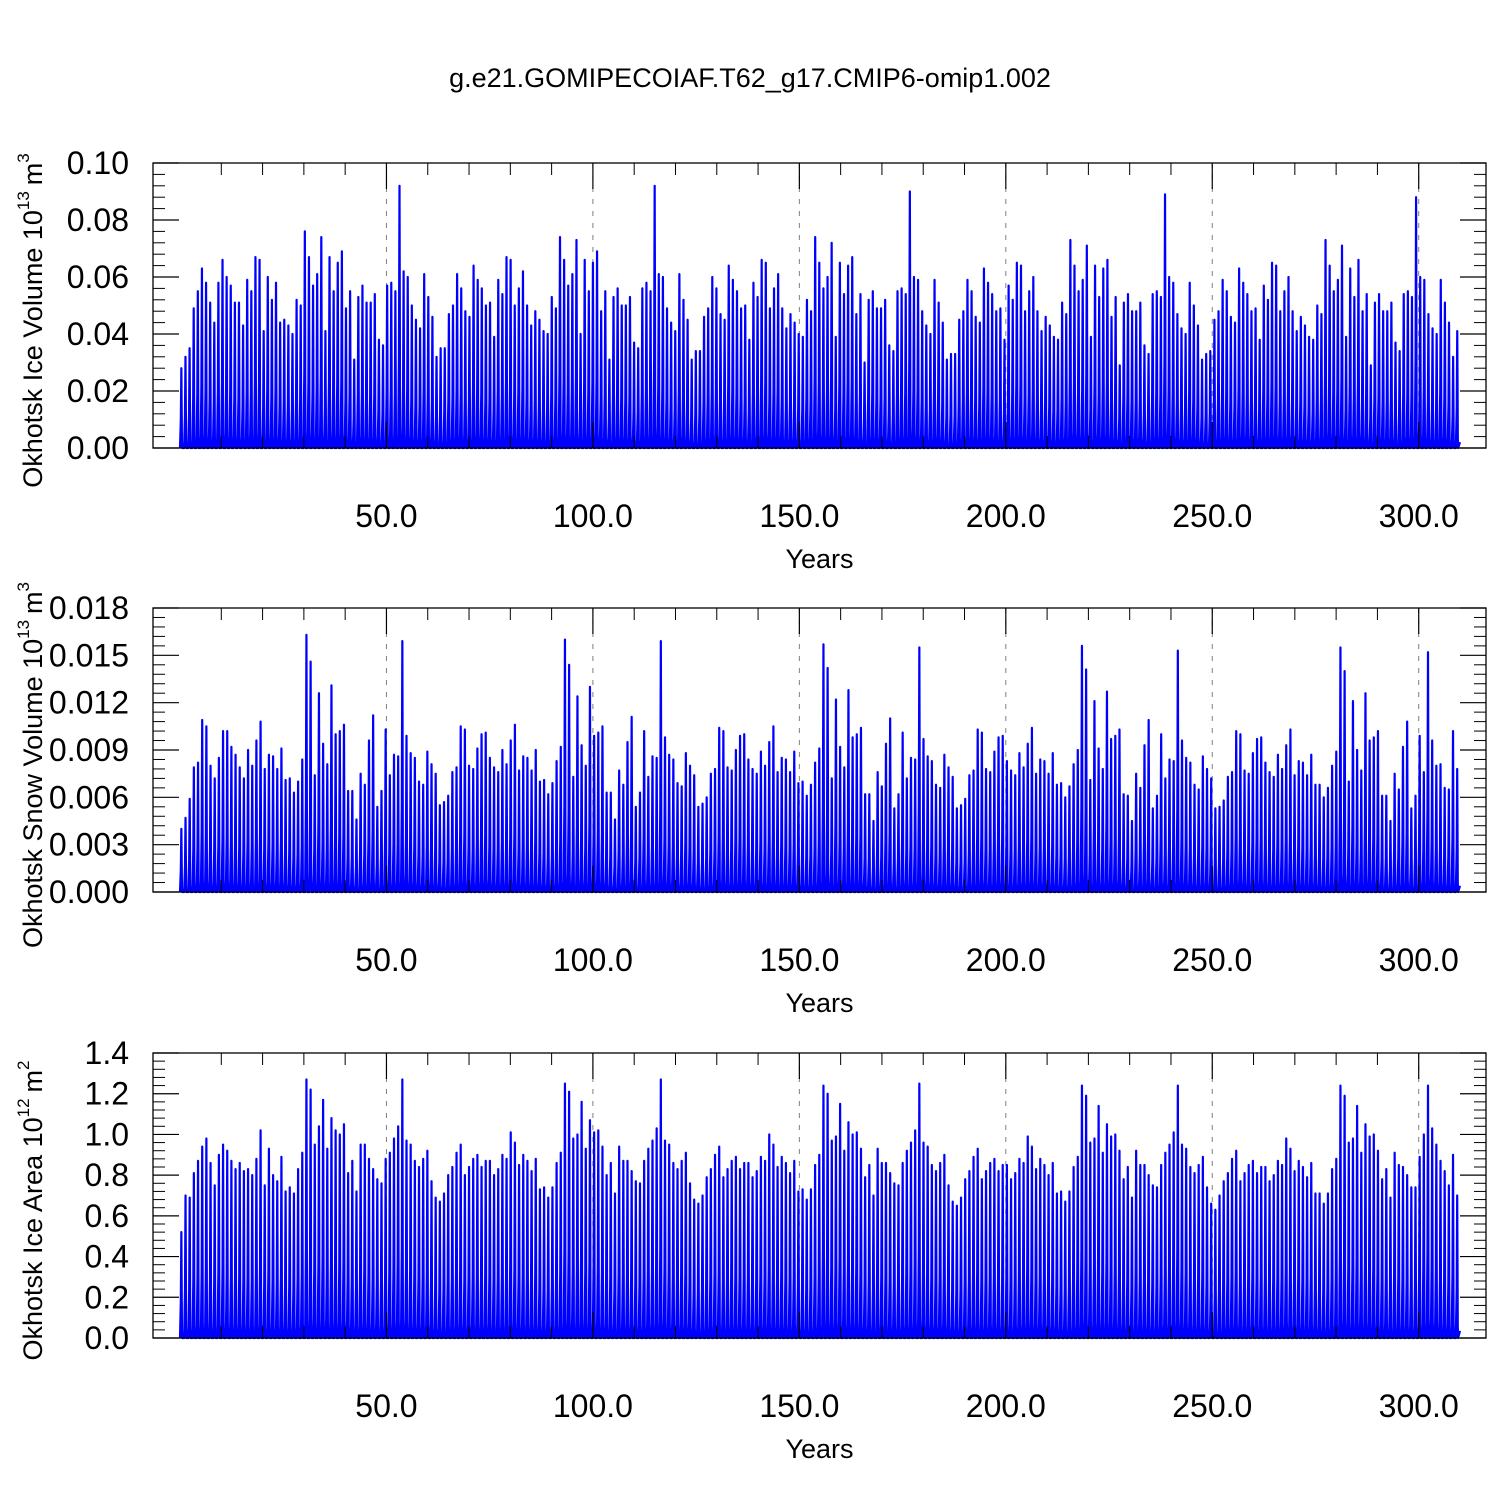  Describe the element at coordinates (23, 1107) in the screenshot. I see `y-axis-label-exponent: 12` at that location.